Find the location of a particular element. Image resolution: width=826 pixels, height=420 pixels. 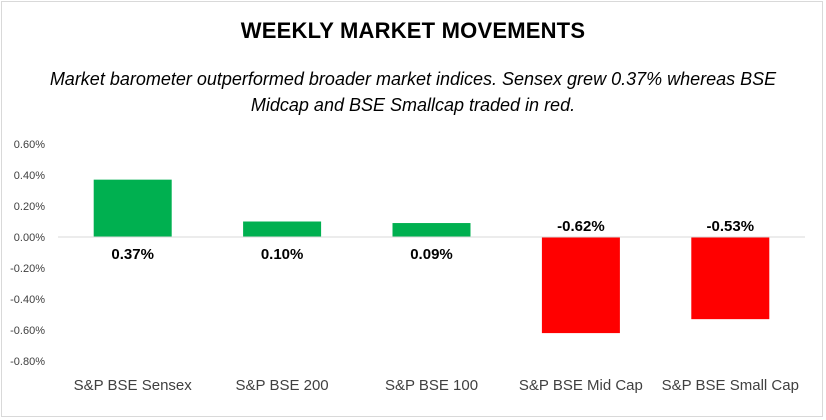

data-label: 0.10% is located at coordinates (282, 254).